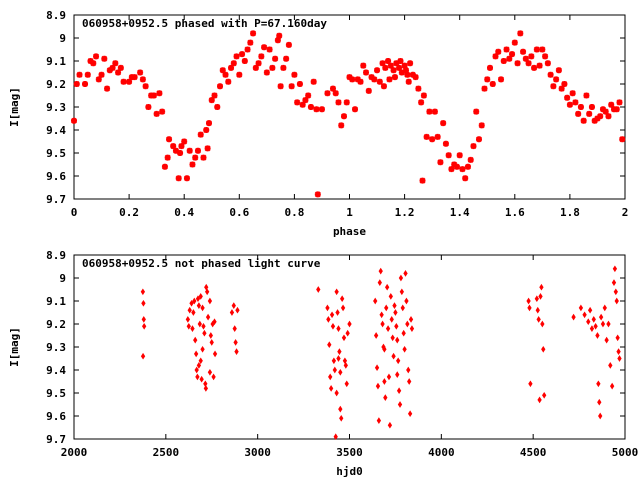  I want to click on x-tick-label: 2, so click(625, 212).